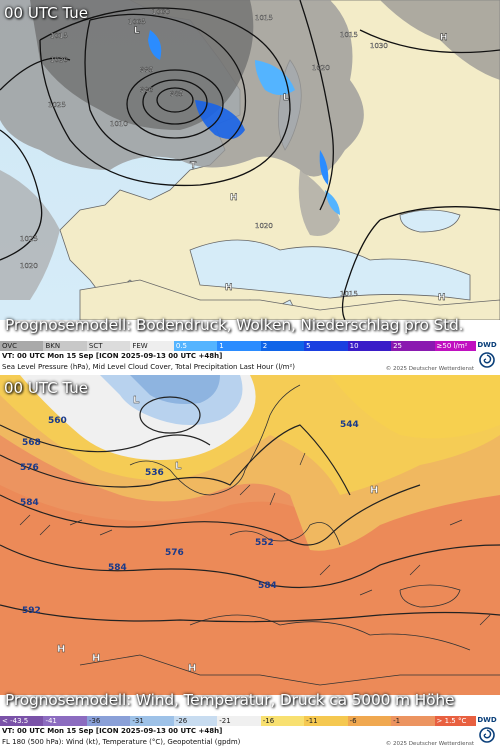  Describe the element at coordinates (430, 221) in the screenshot. I see `sea-black` at that location.